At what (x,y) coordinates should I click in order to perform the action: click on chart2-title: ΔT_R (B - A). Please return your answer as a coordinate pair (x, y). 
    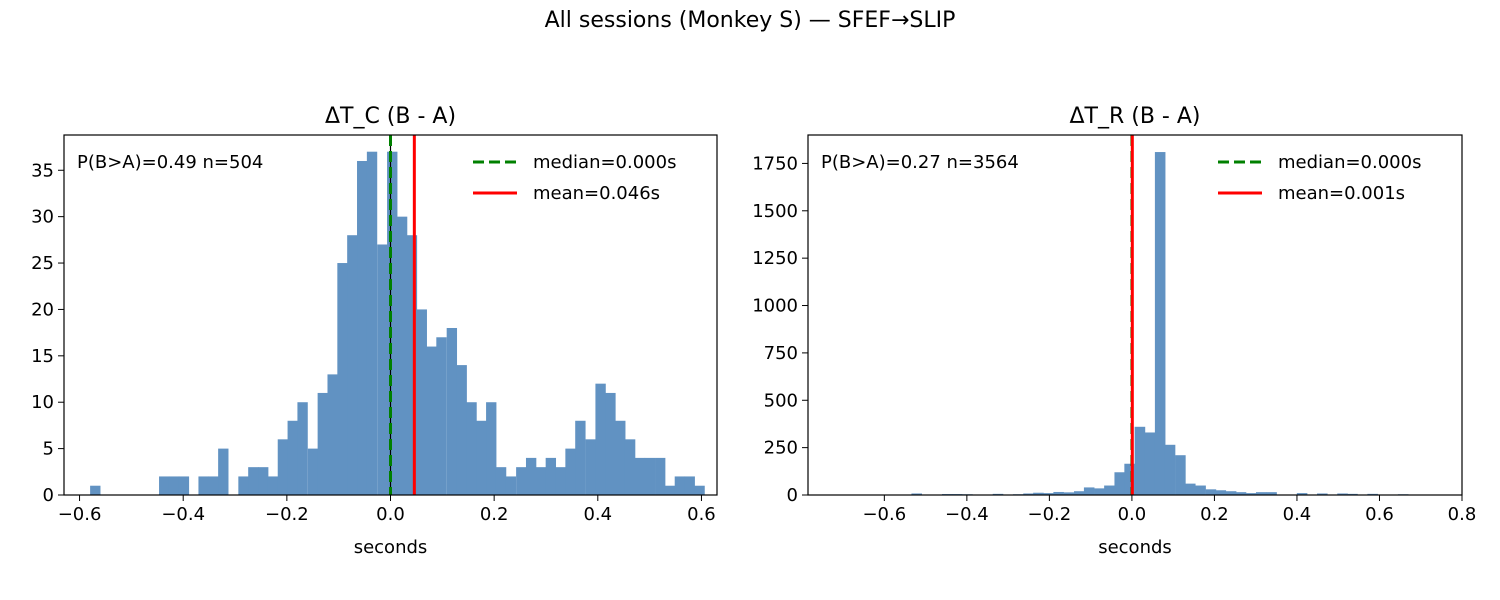
    Looking at the image, I should click on (1134, 116).